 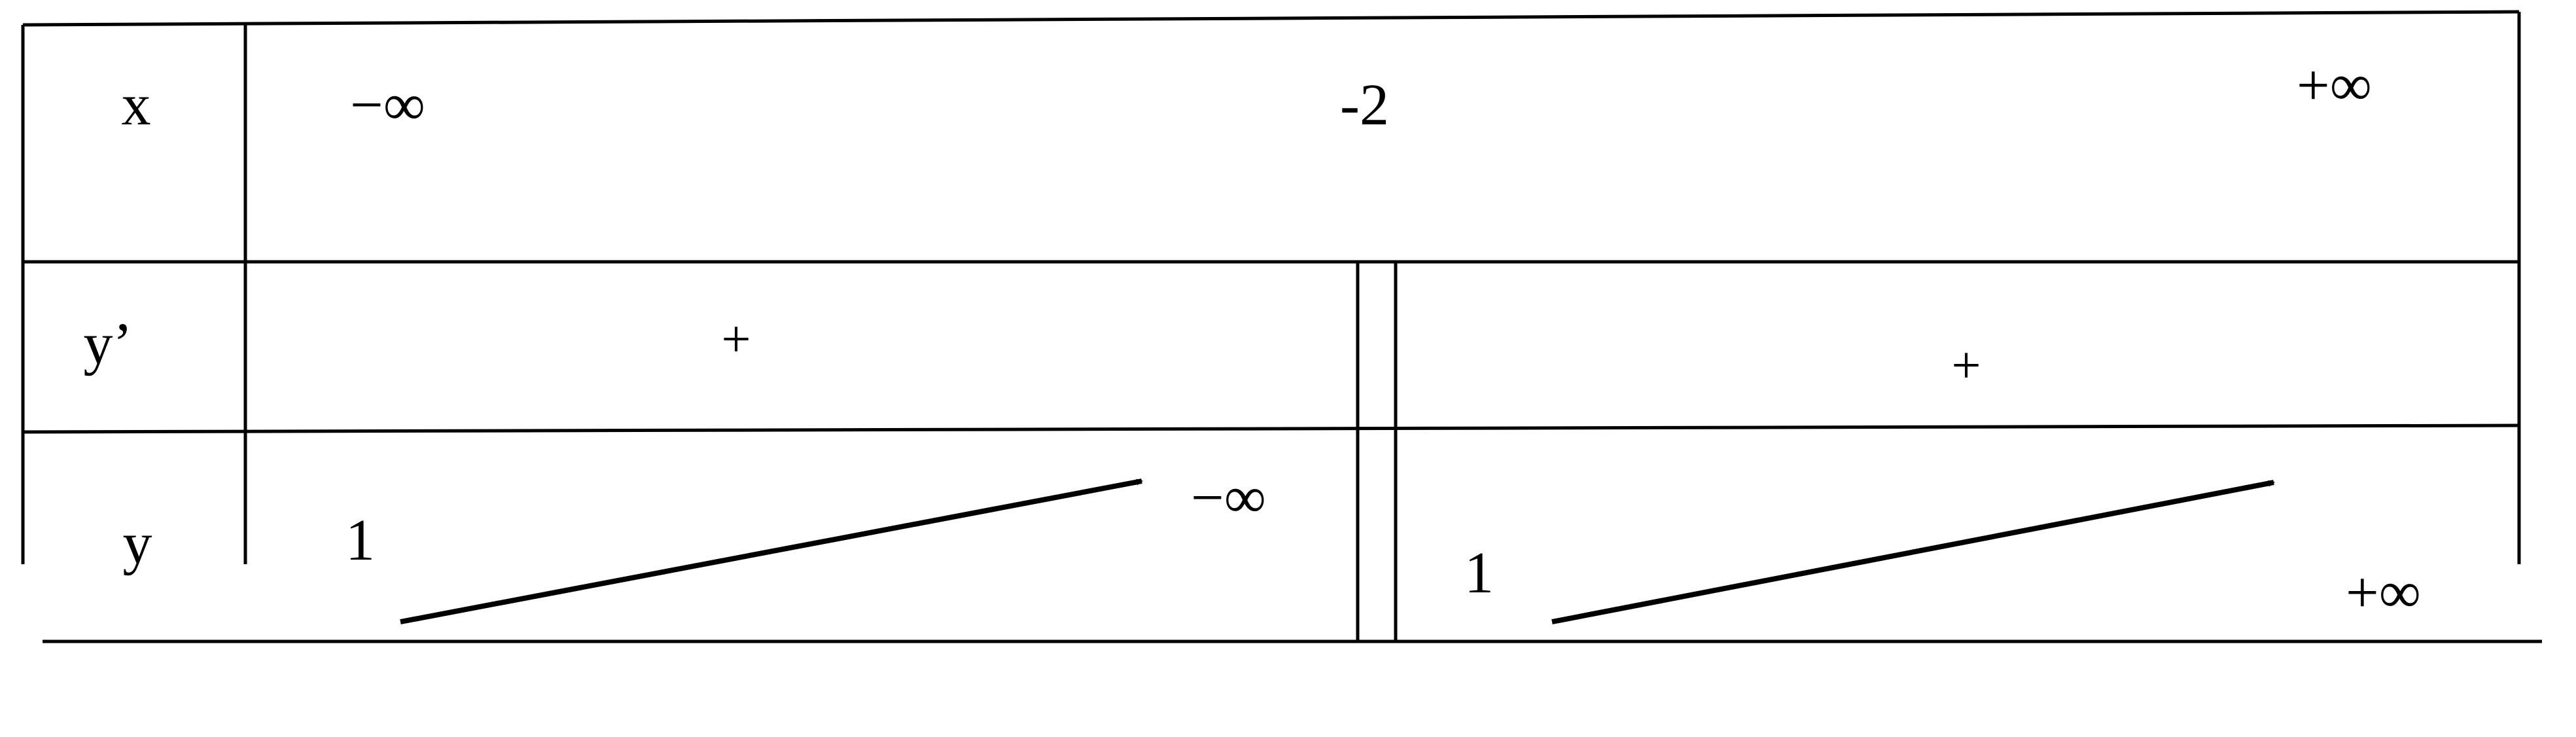 I want to click on yprime-row-divider, so click(x=1271, y=428).